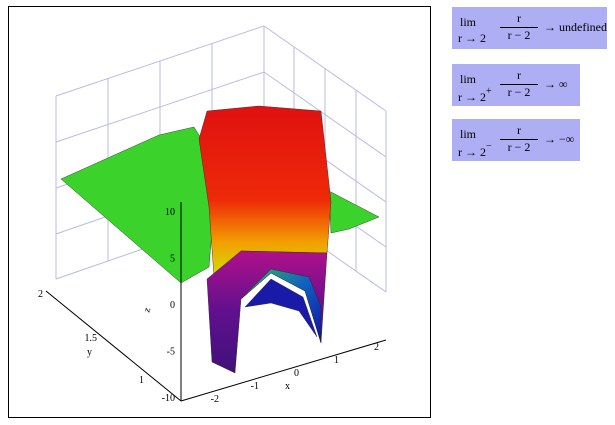  Describe the element at coordinates (559, 139) in the screenshot. I see `res: → −∞` at that location.